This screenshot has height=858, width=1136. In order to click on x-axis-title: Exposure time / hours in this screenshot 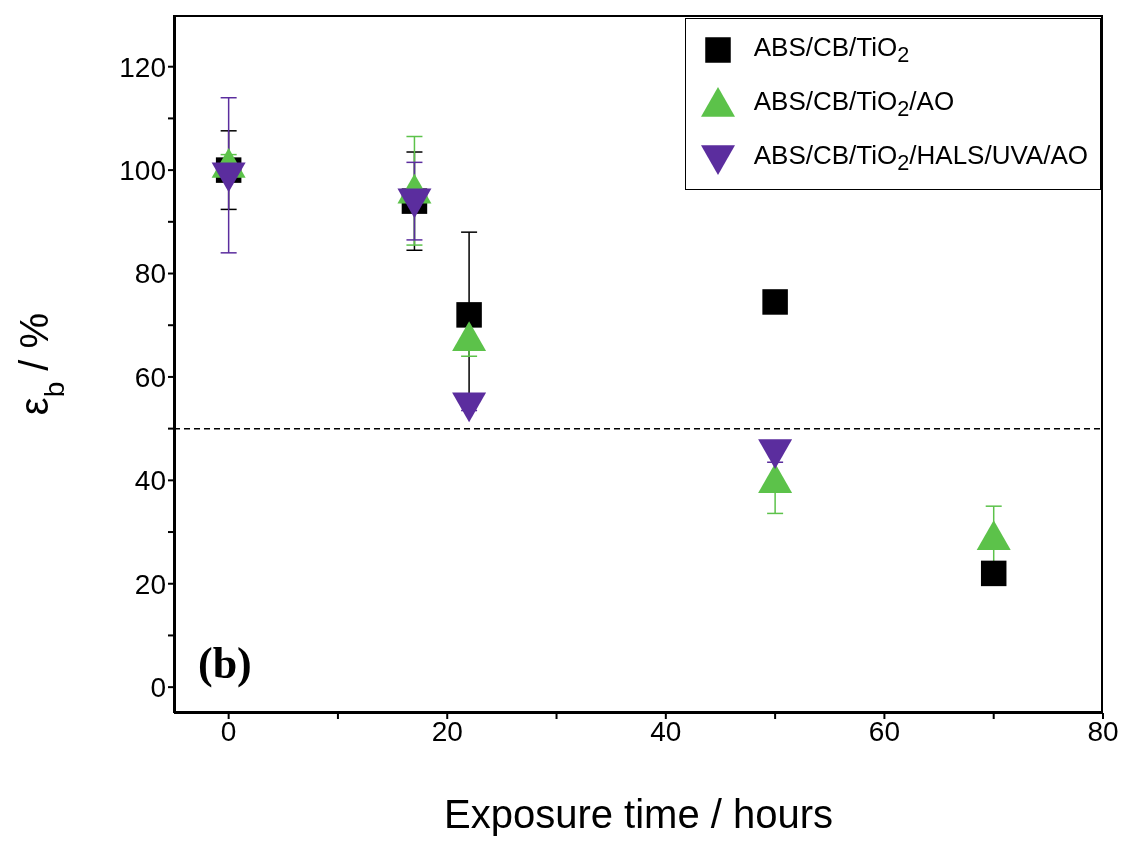, I will do `click(638, 814)`.